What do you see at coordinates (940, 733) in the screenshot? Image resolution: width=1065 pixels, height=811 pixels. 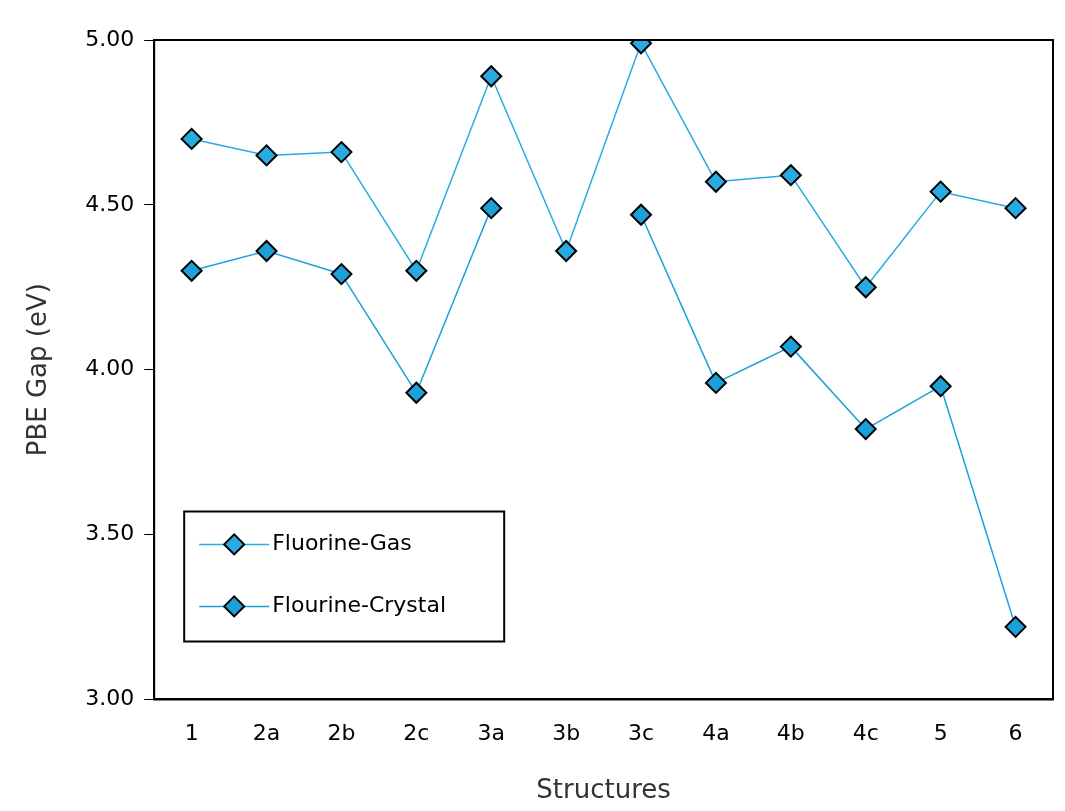 I see `x-tick-label: 5` at bounding box center [940, 733].